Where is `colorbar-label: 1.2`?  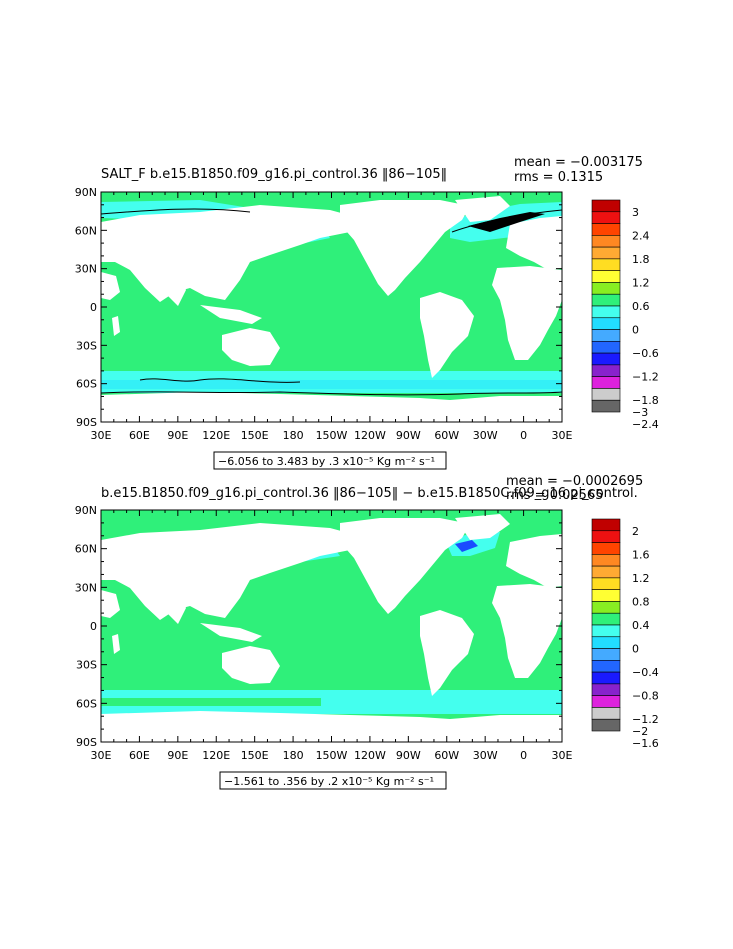 colorbar-label: 1.2 is located at coordinates (641, 282).